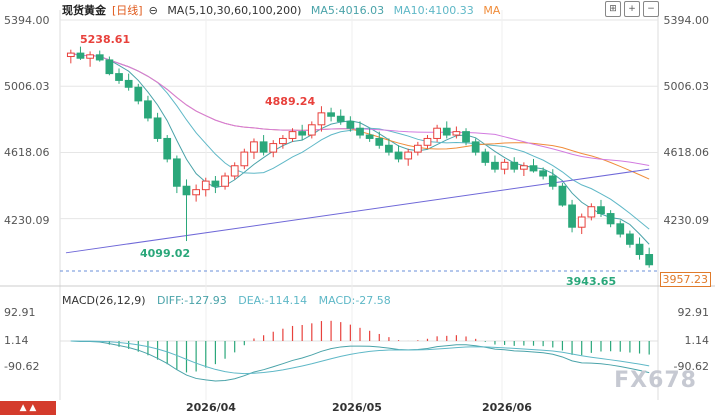 Image resolution: width=715 pixels, height=415 pixels. What do you see at coordinates (357, 407) in the screenshot?
I see `date-axis-label: 2026/05` at bounding box center [357, 407].